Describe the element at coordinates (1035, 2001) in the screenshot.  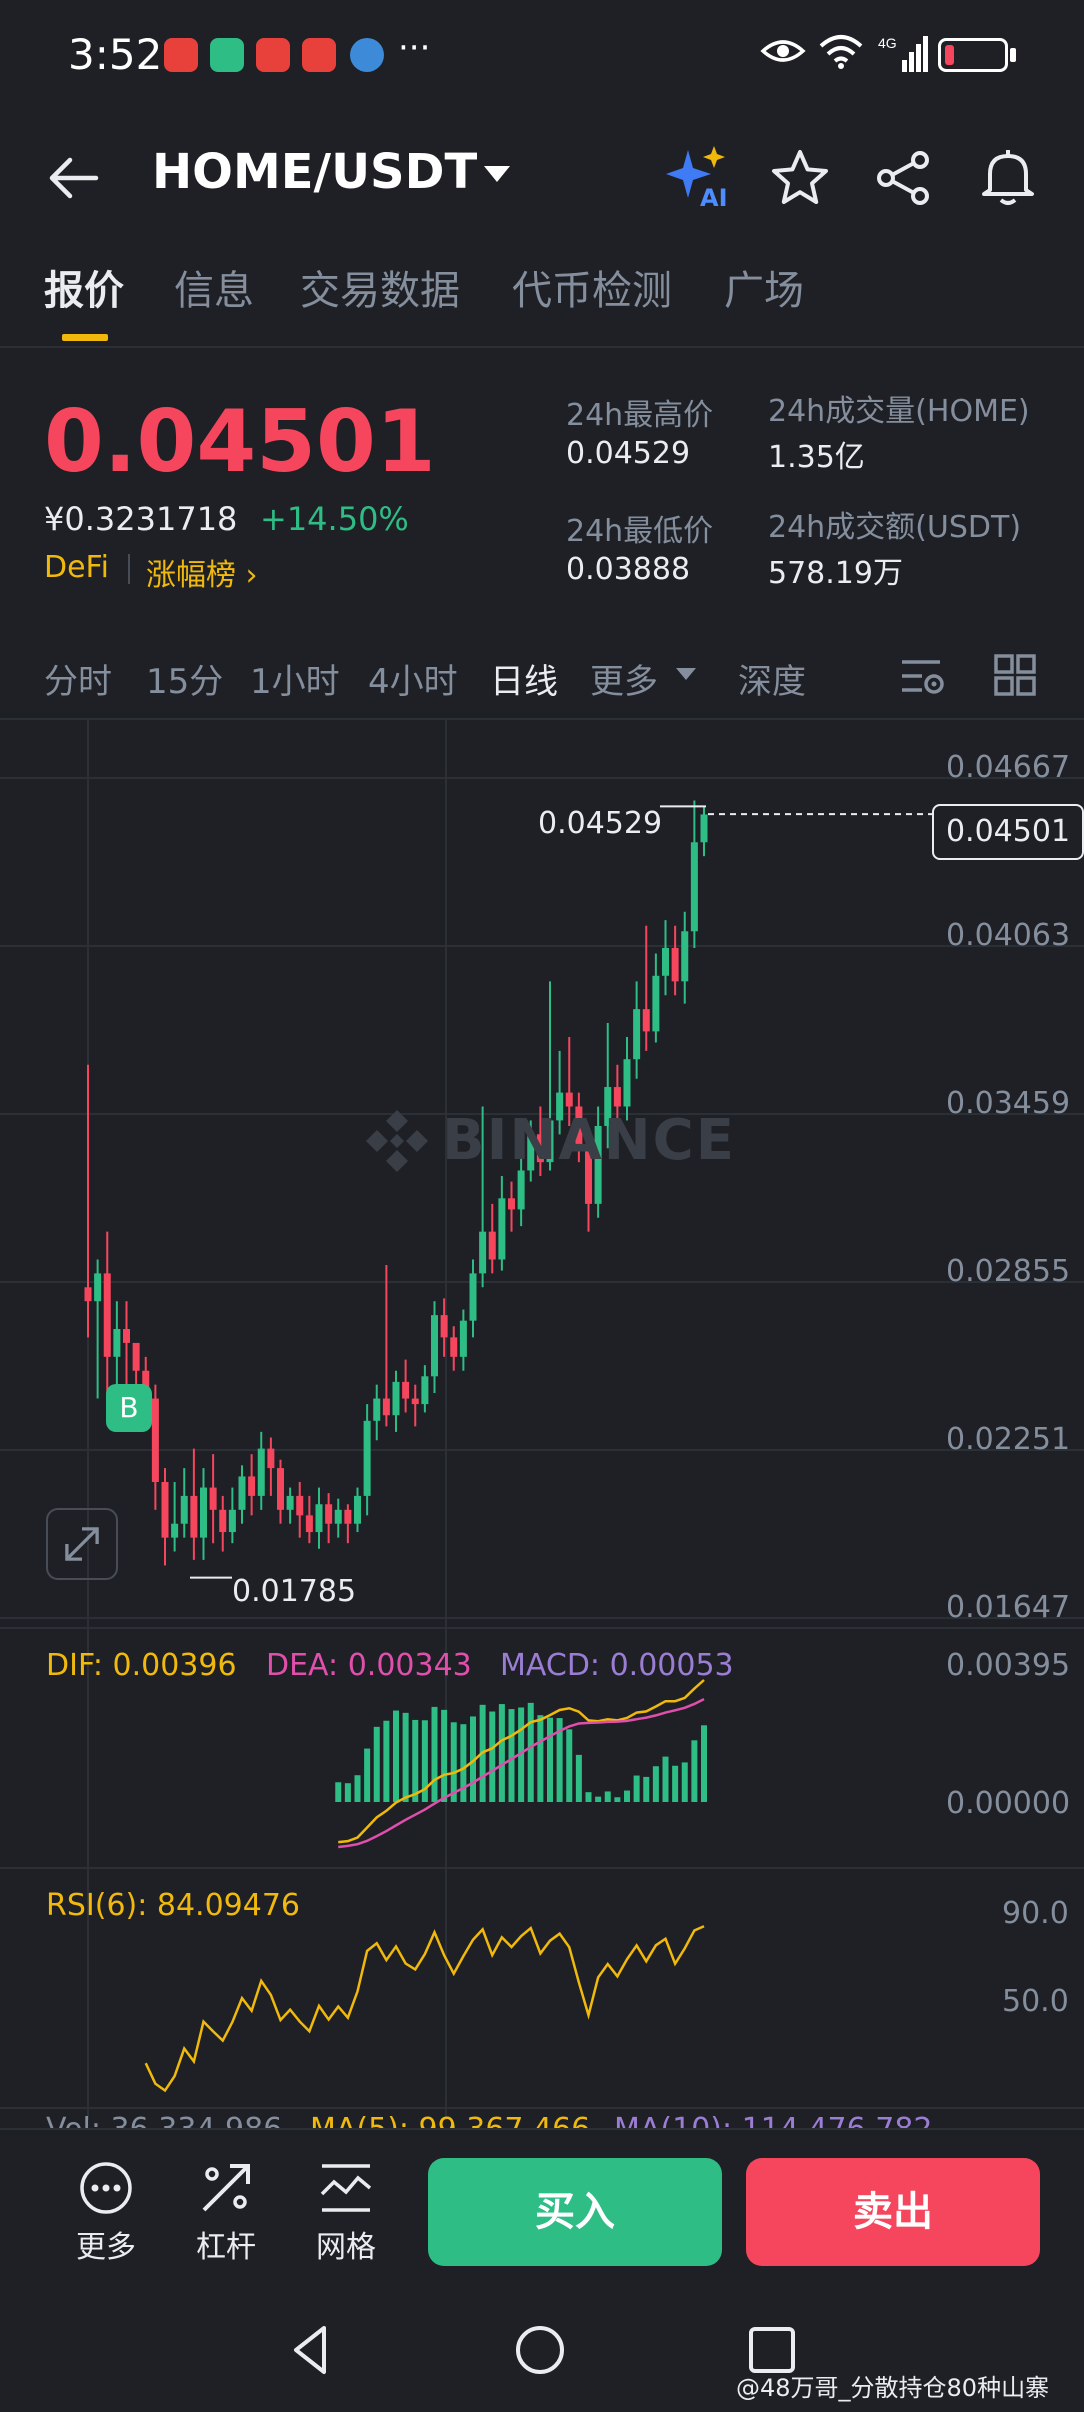
I see `rsi-y-tick: 50.0` at that location.